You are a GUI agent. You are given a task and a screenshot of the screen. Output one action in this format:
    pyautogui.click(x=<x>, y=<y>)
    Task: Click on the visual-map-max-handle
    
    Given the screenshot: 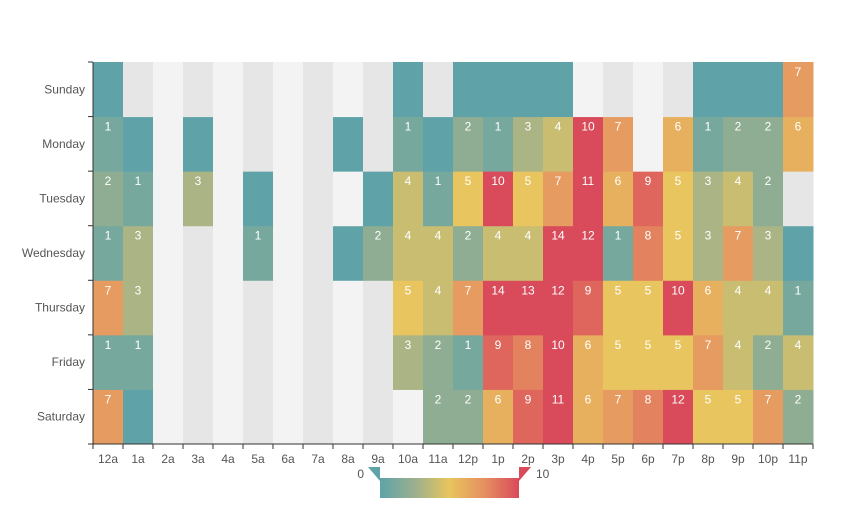 What is the action you would take?
    pyautogui.click(x=525, y=474)
    